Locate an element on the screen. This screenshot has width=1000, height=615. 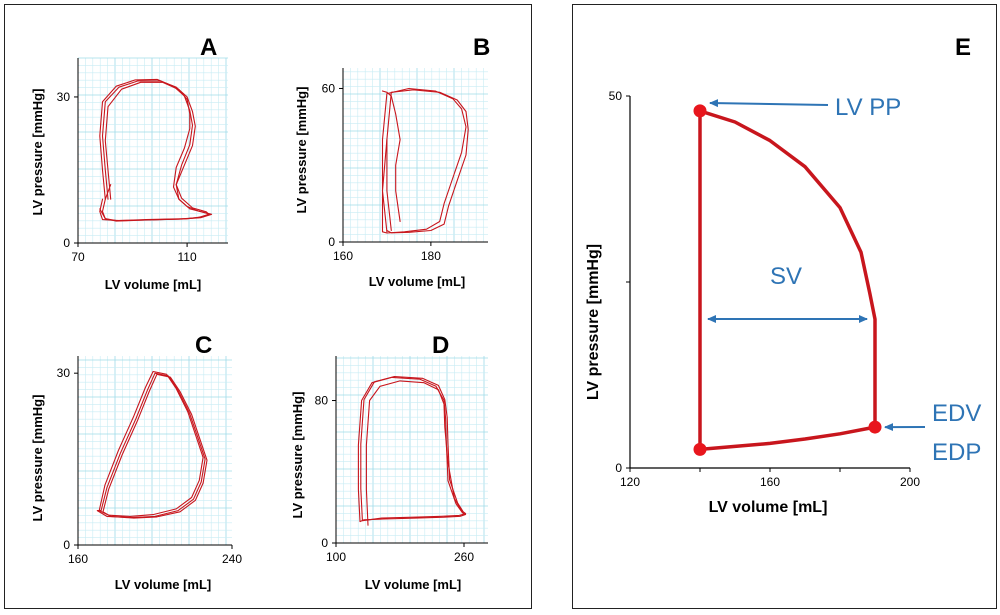
panel-d-ytick-label: 0 is located at coordinates (324, 543).